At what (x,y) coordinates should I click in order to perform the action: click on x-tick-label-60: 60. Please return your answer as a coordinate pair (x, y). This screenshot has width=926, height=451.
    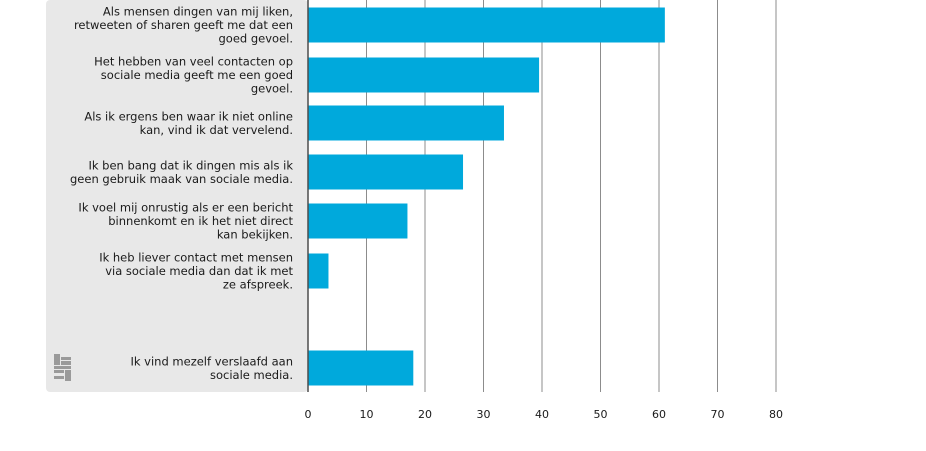
    Looking at the image, I should click on (659, 414).